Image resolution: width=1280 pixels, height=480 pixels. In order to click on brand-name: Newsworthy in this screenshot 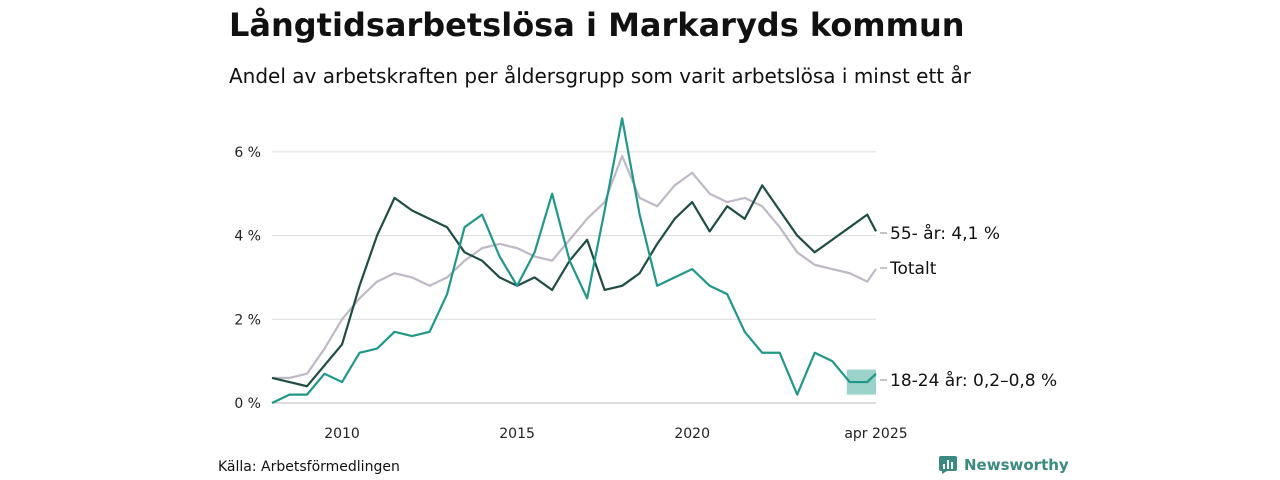, I will do `click(1016, 465)`.